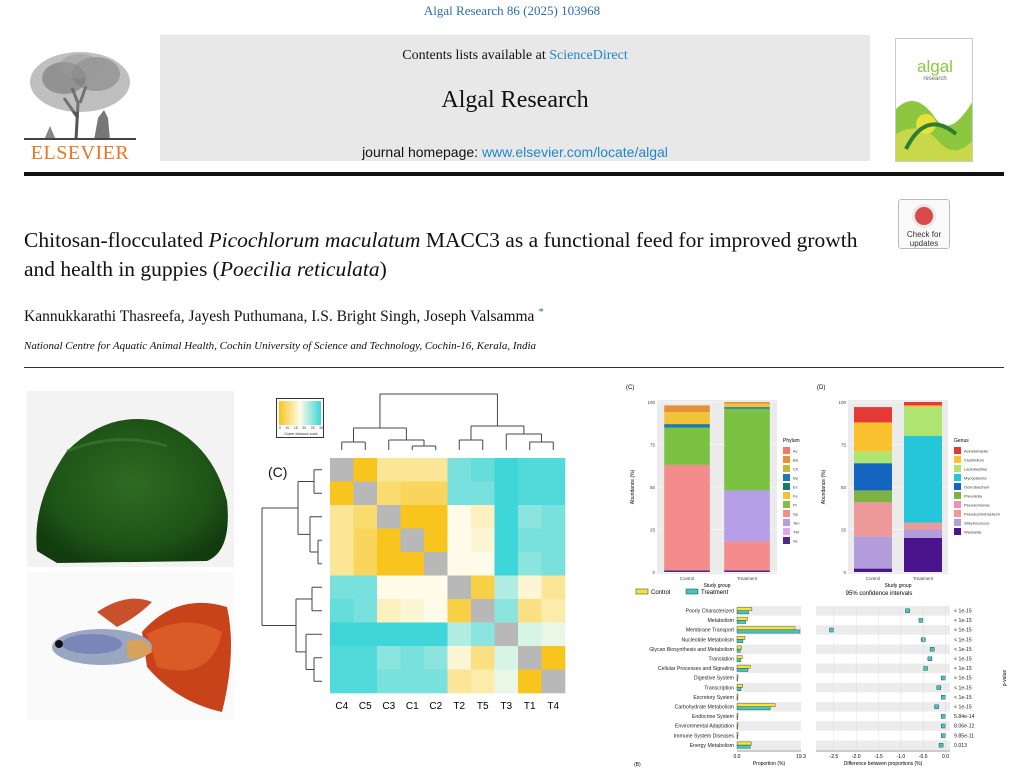 The image size is (1024, 772). Describe the element at coordinates (312, 428) in the screenshot. I see `scale-tick: 25` at that location.